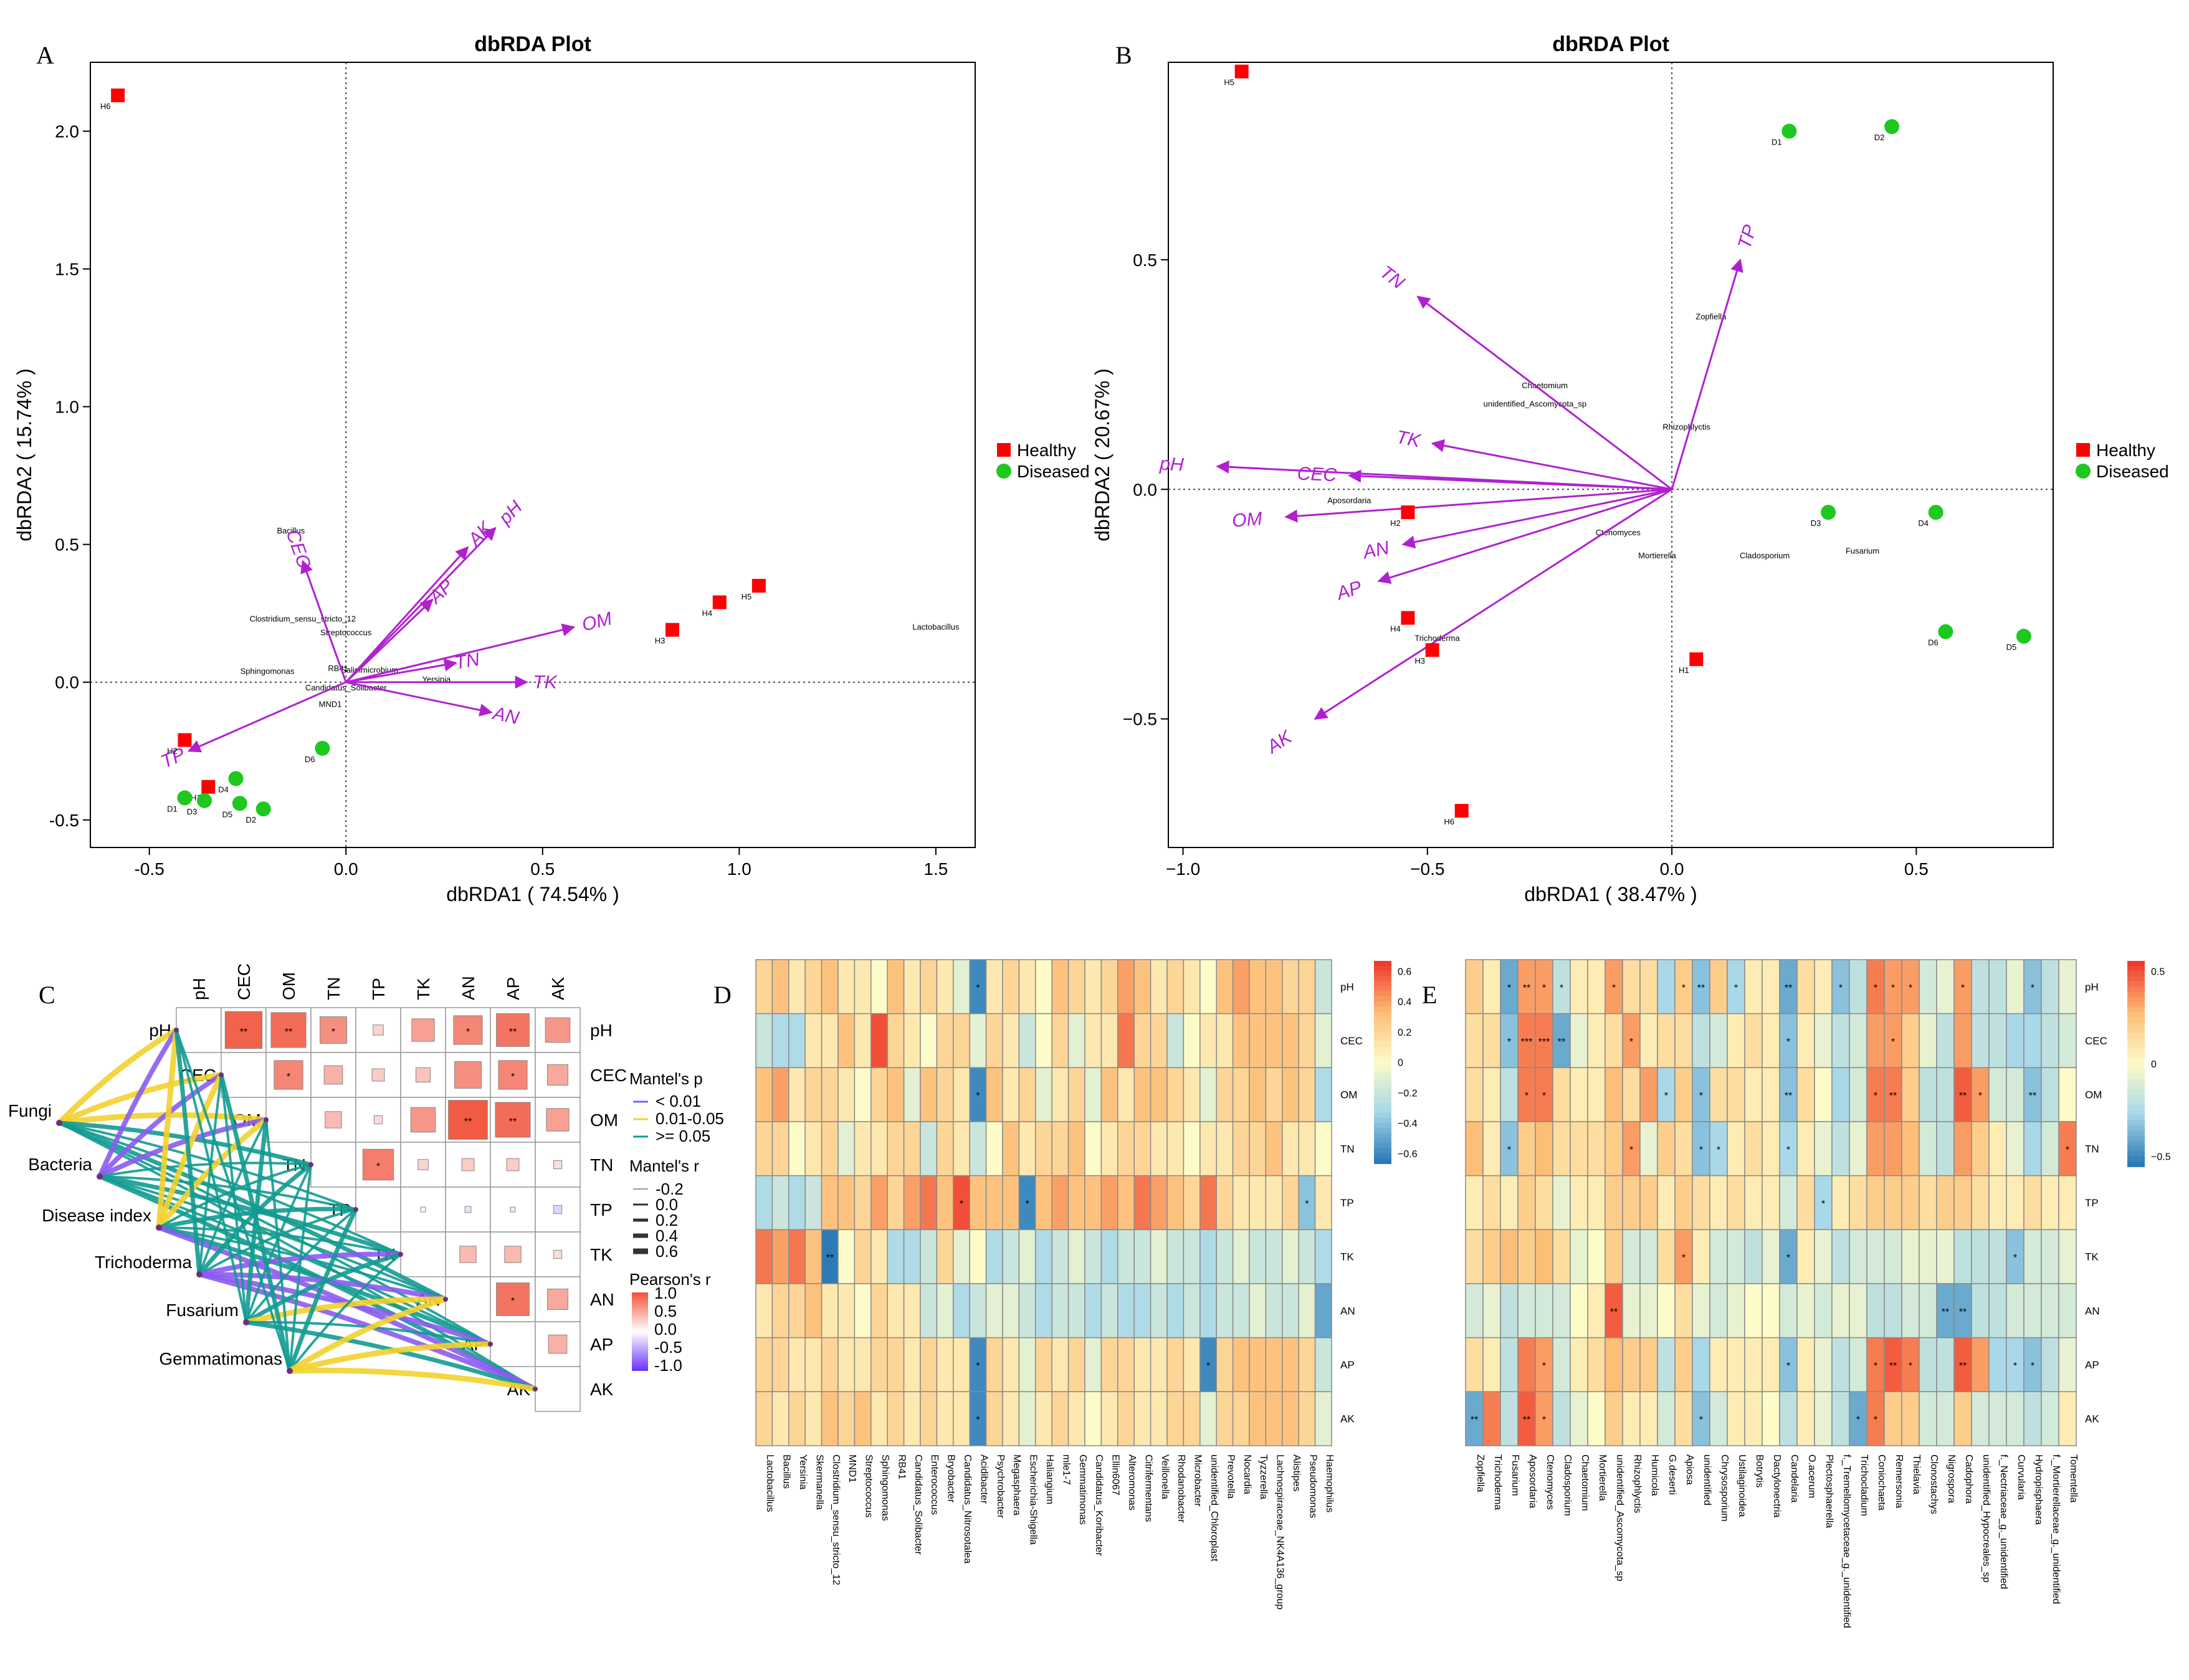  Describe the element at coordinates (1004, 471) in the screenshot. I see `plot-a-legend-diseased-key` at that location.